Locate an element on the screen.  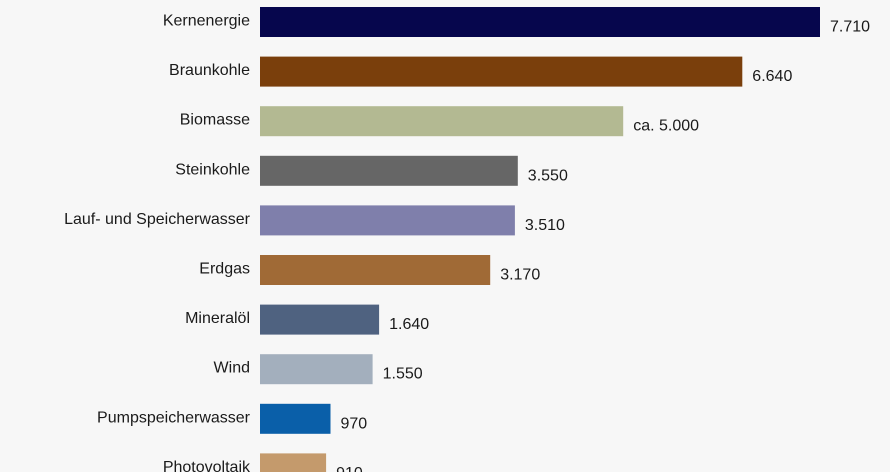
category-label-kernenergie: Kernenergie is located at coordinates (206, 21).